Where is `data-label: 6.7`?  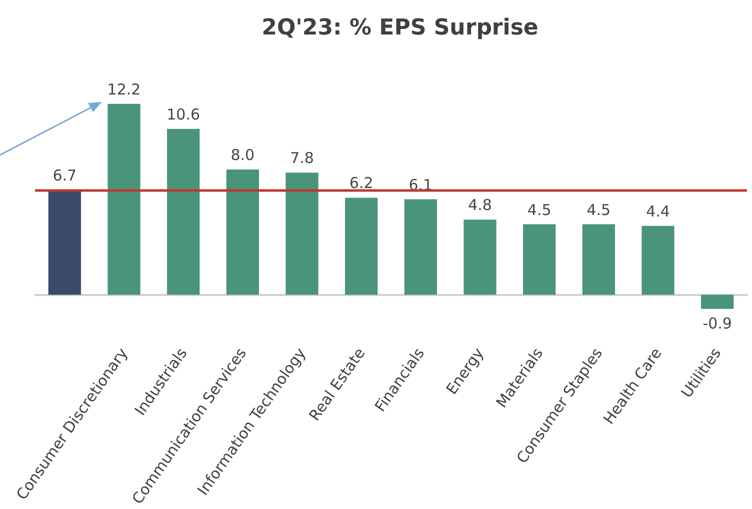 data-label: 6.7 is located at coordinates (64, 175).